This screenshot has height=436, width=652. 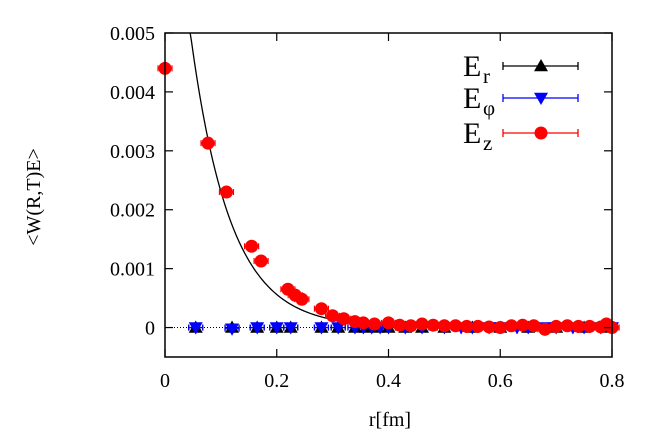 What do you see at coordinates (132, 93) in the screenshot?
I see `y-tick-label: 0.004` at bounding box center [132, 93].